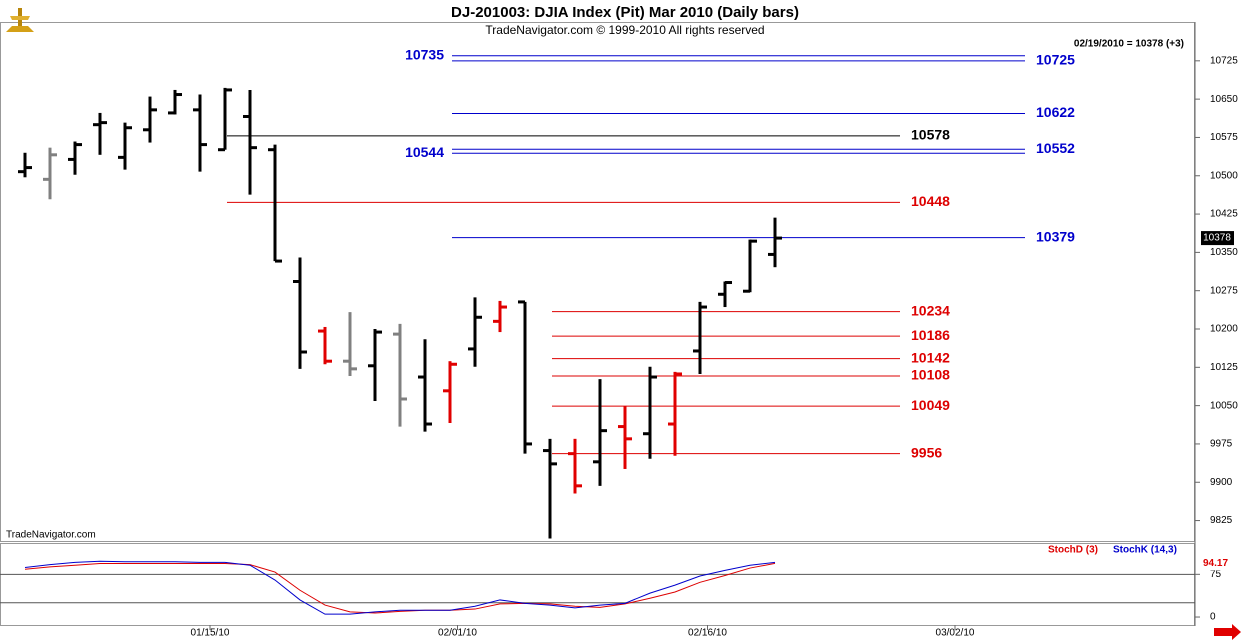 This screenshot has height=643, width=1250. Describe the element at coordinates (1224, 214) in the screenshot. I see `y-tick-label: 10425` at that location.